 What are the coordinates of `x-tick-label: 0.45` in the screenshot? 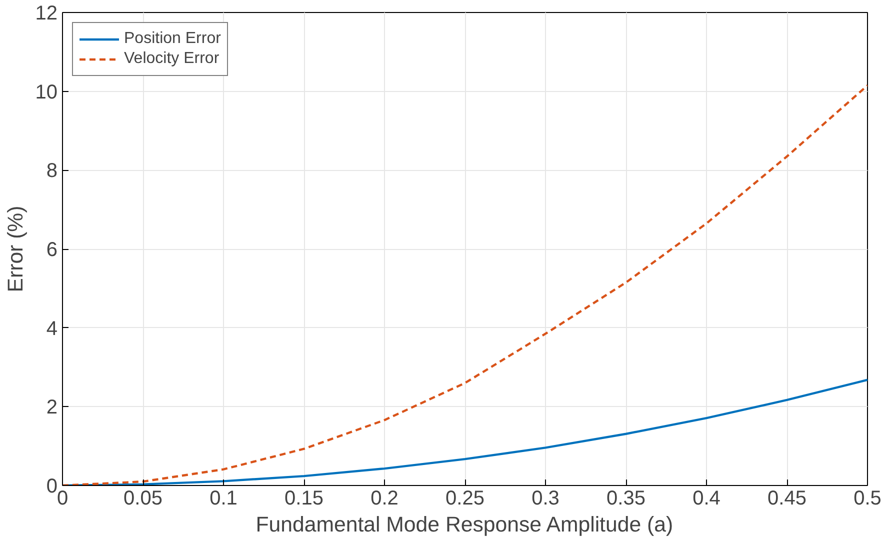 It's located at (787, 499).